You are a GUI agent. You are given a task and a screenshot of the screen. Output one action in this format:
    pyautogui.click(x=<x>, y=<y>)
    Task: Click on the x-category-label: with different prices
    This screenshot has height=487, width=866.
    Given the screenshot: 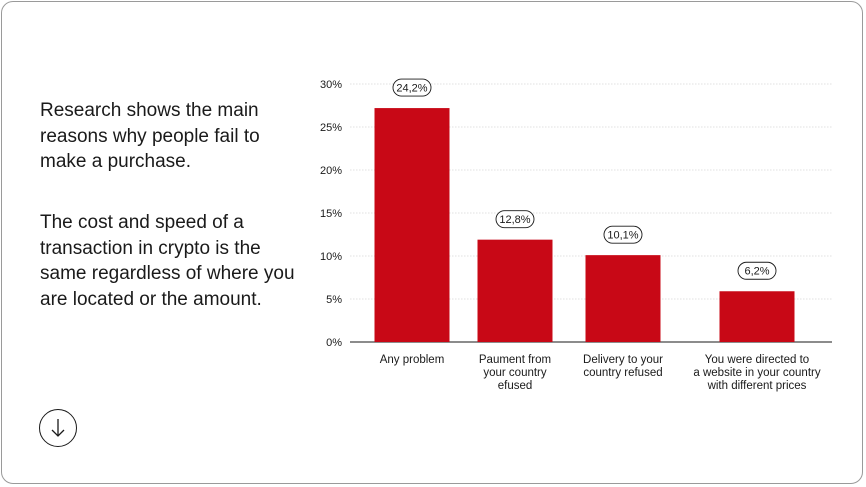 What is the action you would take?
    pyautogui.click(x=757, y=386)
    